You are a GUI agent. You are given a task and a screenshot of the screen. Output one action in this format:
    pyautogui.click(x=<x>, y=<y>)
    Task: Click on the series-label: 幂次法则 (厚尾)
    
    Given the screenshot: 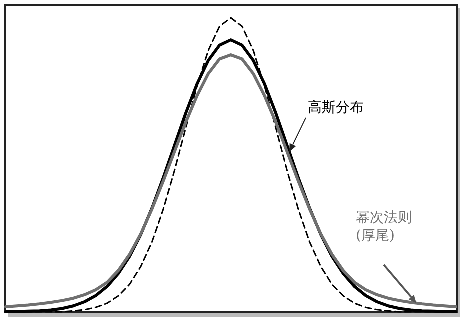 What is the action you would take?
    pyautogui.click(x=384, y=227)
    